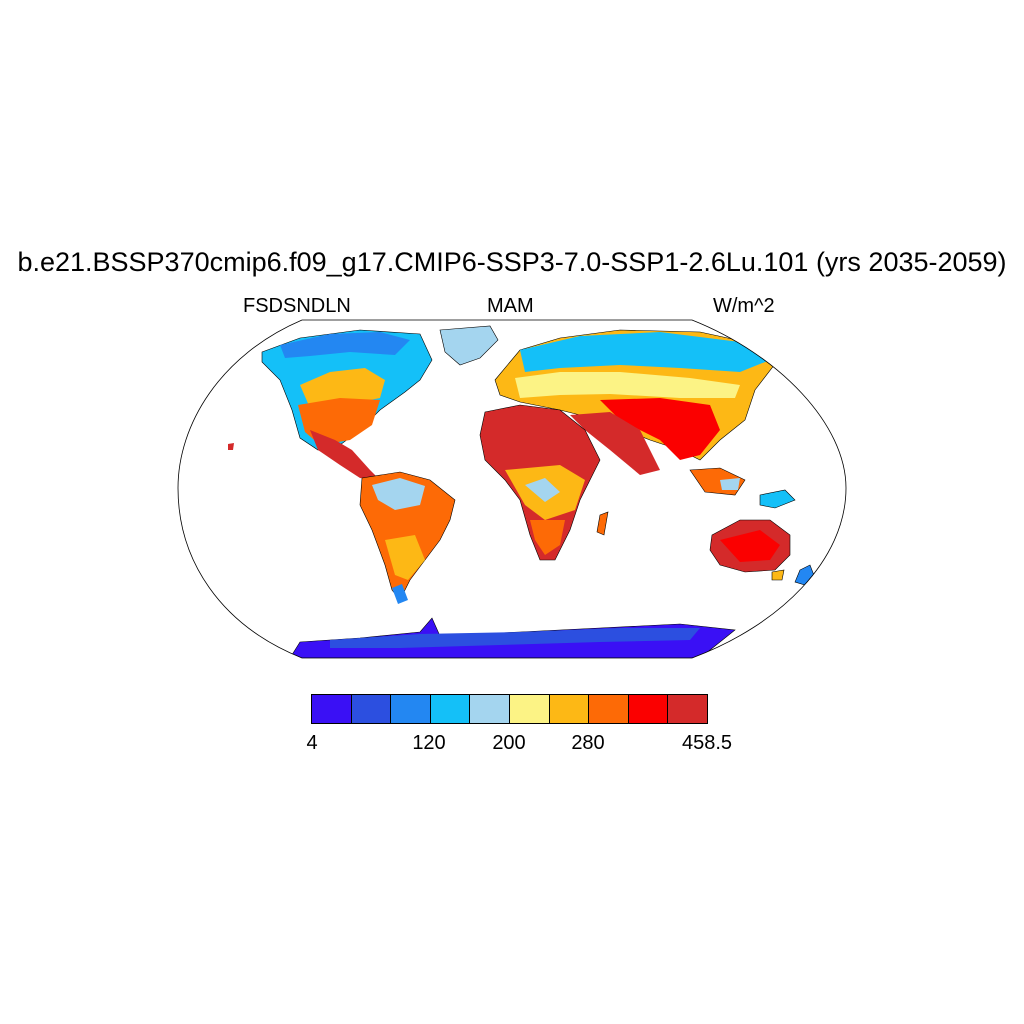 This screenshot has height=1024, width=1024. What do you see at coordinates (297, 306) in the screenshot?
I see `variable-name: FSDSNDLN` at bounding box center [297, 306].